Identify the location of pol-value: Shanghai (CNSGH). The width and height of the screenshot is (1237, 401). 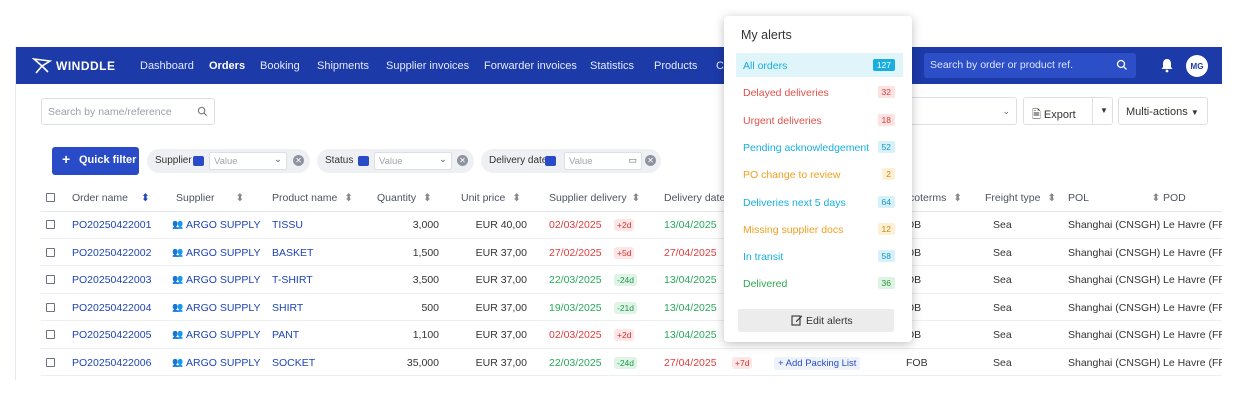
(1114, 280).